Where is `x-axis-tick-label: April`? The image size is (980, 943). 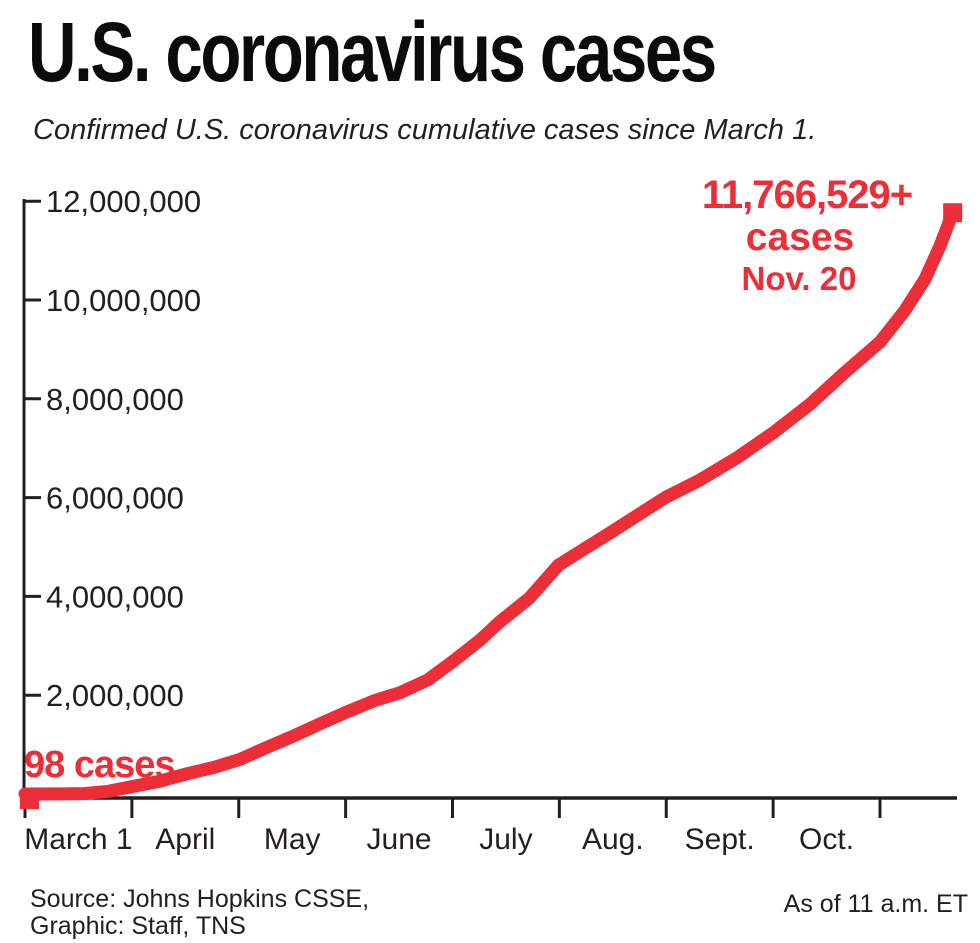 x-axis-tick-label: April is located at coordinates (185, 839).